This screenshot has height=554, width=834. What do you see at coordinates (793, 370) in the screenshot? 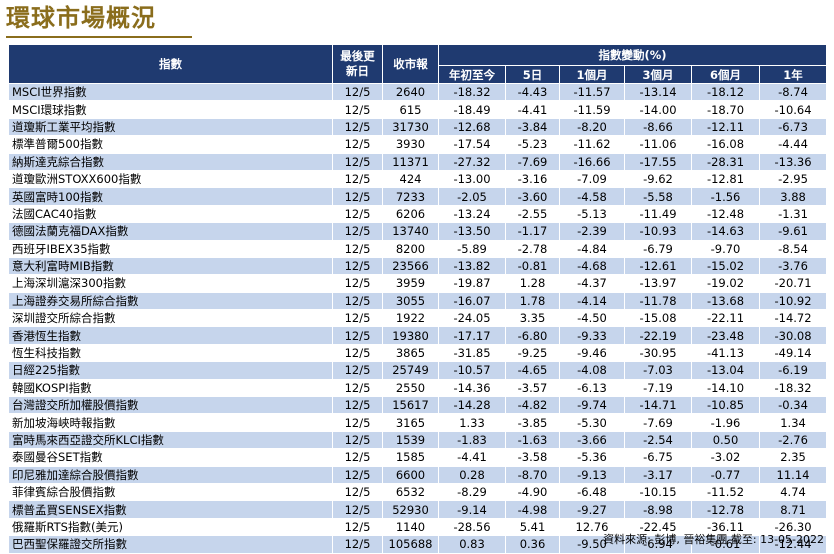
I see `change-1y-cell: -6.19` at bounding box center [793, 370].